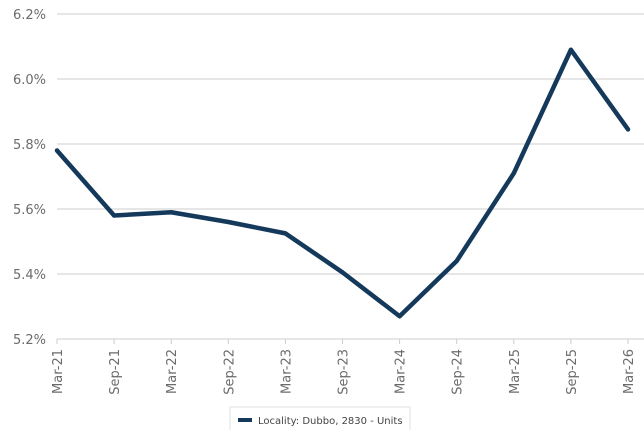 This screenshot has width=644, height=430. What do you see at coordinates (629, 371) in the screenshot?
I see `x-tick-label: Mar-26` at bounding box center [629, 371].